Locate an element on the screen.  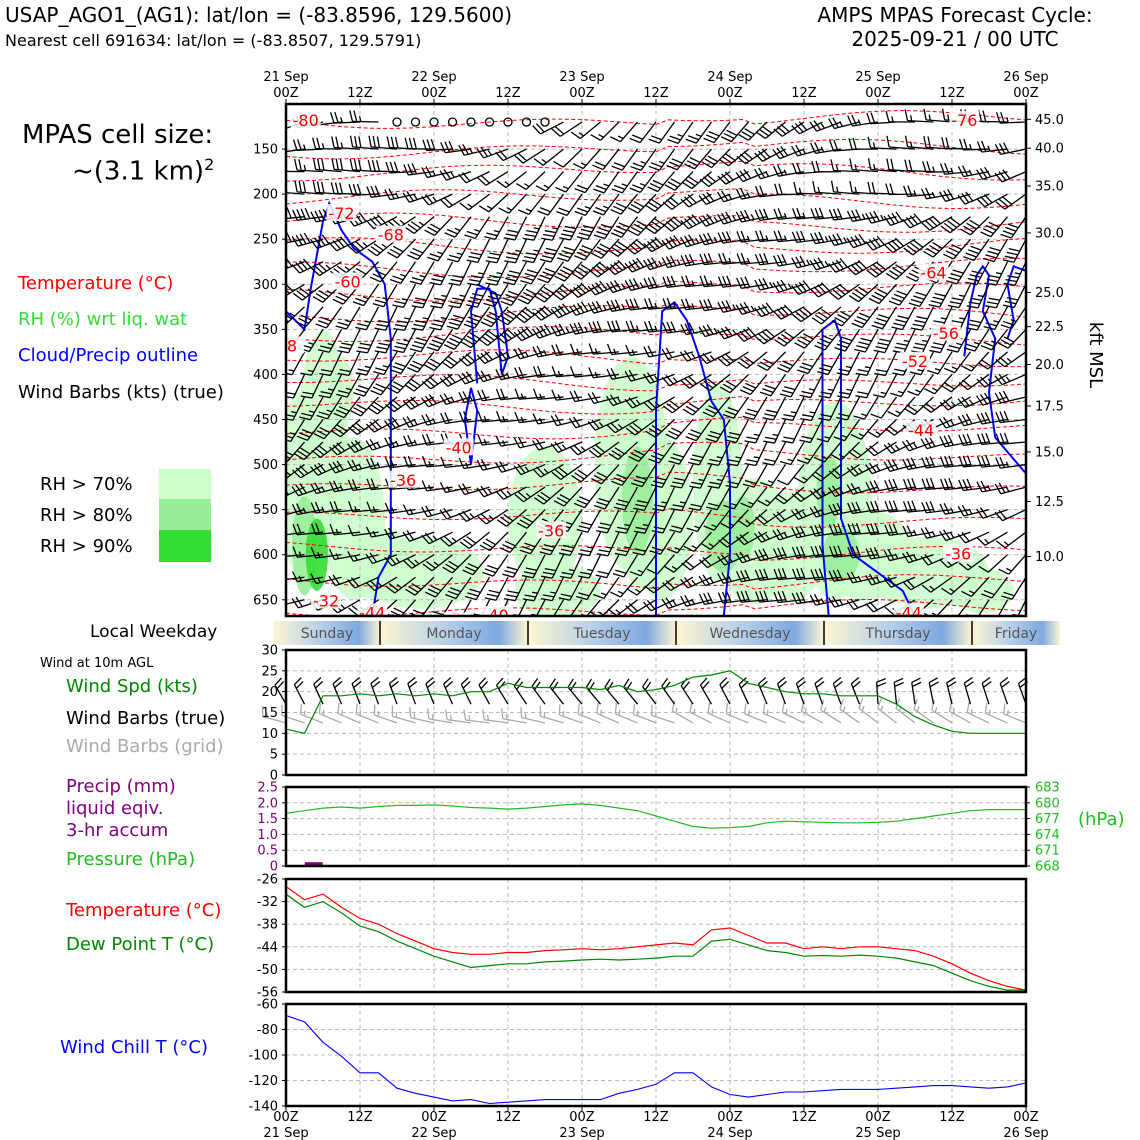
precip-tick-label: 2.5 is located at coordinates (267, 788).